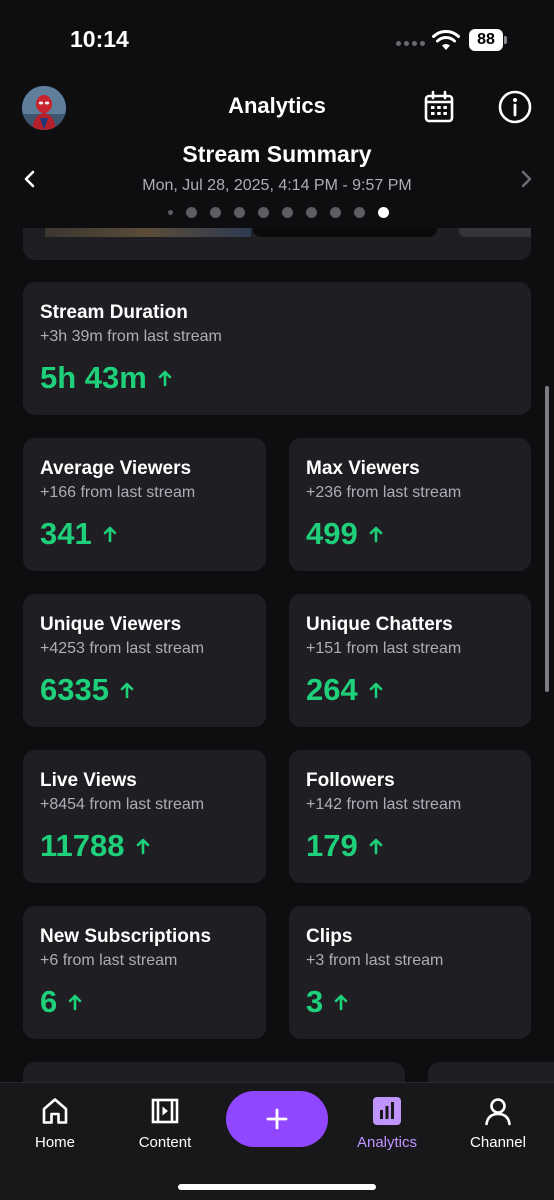  I want to click on tab-content: Content, so click(165, 1123).